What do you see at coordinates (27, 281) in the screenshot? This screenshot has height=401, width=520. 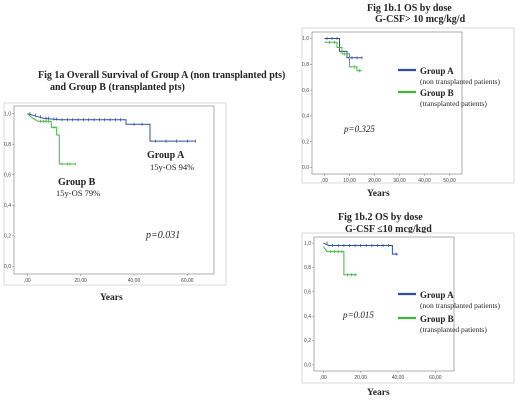 I see `fig1a-x-tick-label: ,00` at bounding box center [27, 281].